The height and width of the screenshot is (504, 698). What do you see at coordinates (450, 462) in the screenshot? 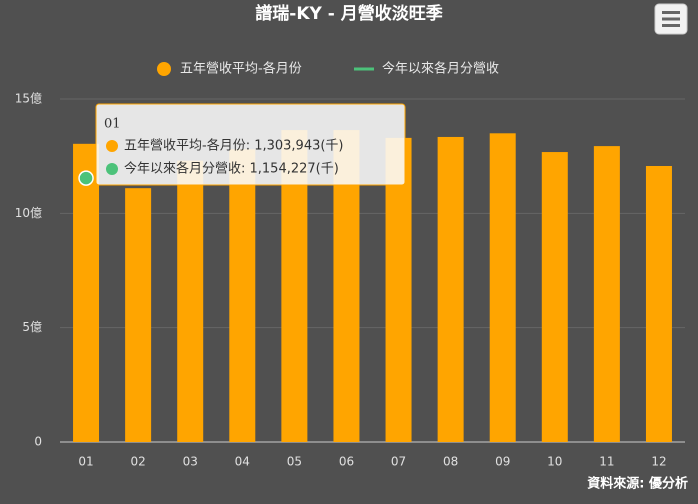
I see `x-tick-label: 08` at bounding box center [450, 462].